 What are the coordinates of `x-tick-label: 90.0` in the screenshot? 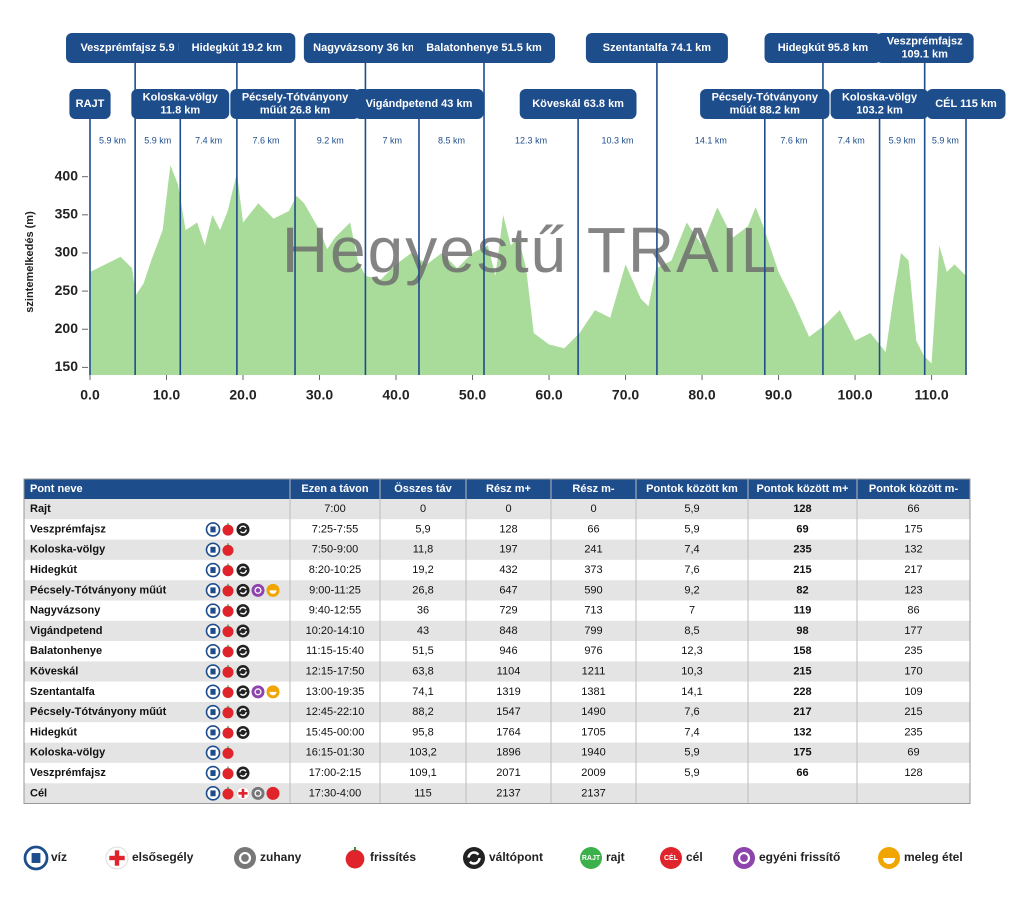 It's located at (778, 395).